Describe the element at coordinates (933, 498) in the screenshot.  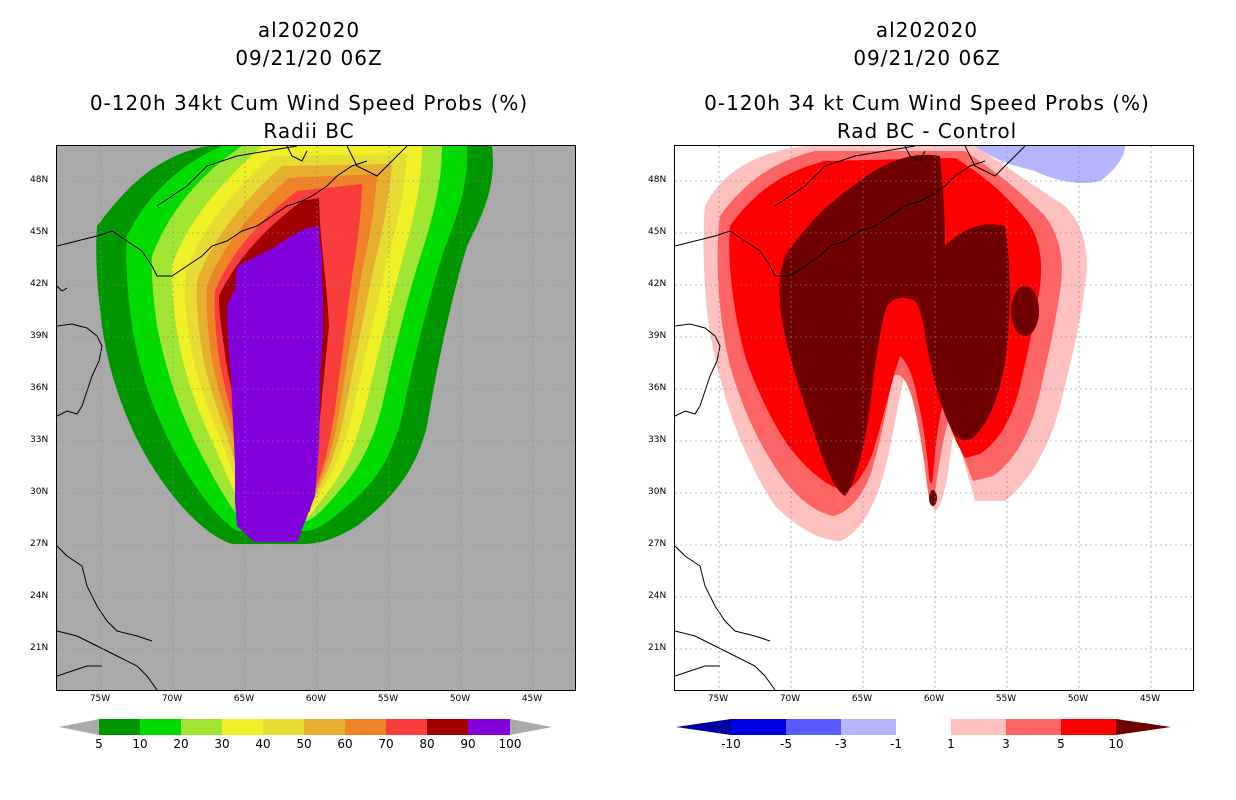
I see `diff-spot-30n-60w` at that location.